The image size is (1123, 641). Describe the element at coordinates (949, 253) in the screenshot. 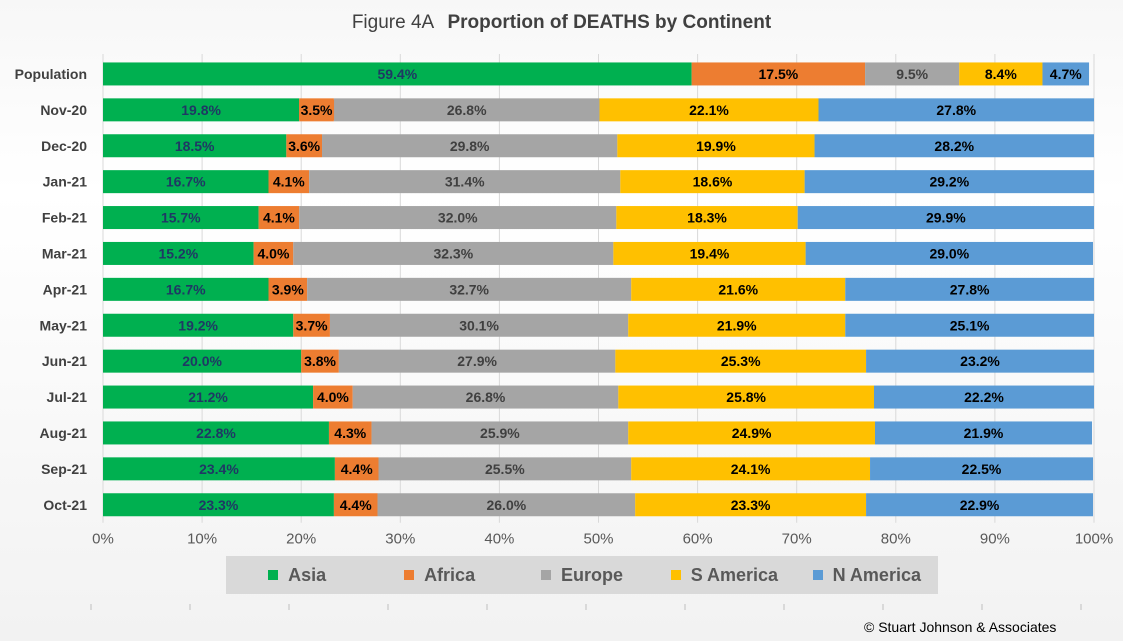

I see `data-label: 29.0%` at that location.